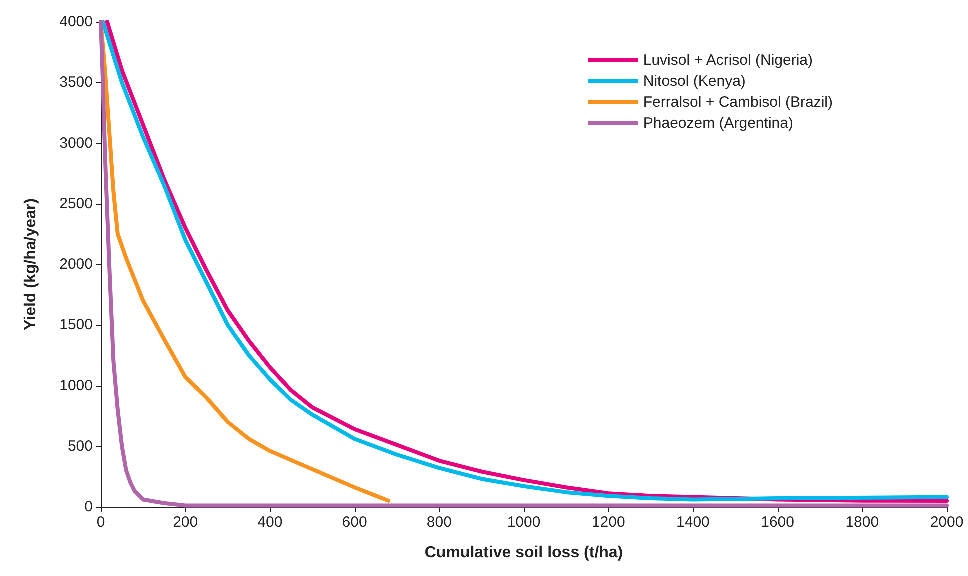 The width and height of the screenshot is (968, 576). Describe the element at coordinates (270, 522) in the screenshot. I see `x-tick-label: 400` at that location.